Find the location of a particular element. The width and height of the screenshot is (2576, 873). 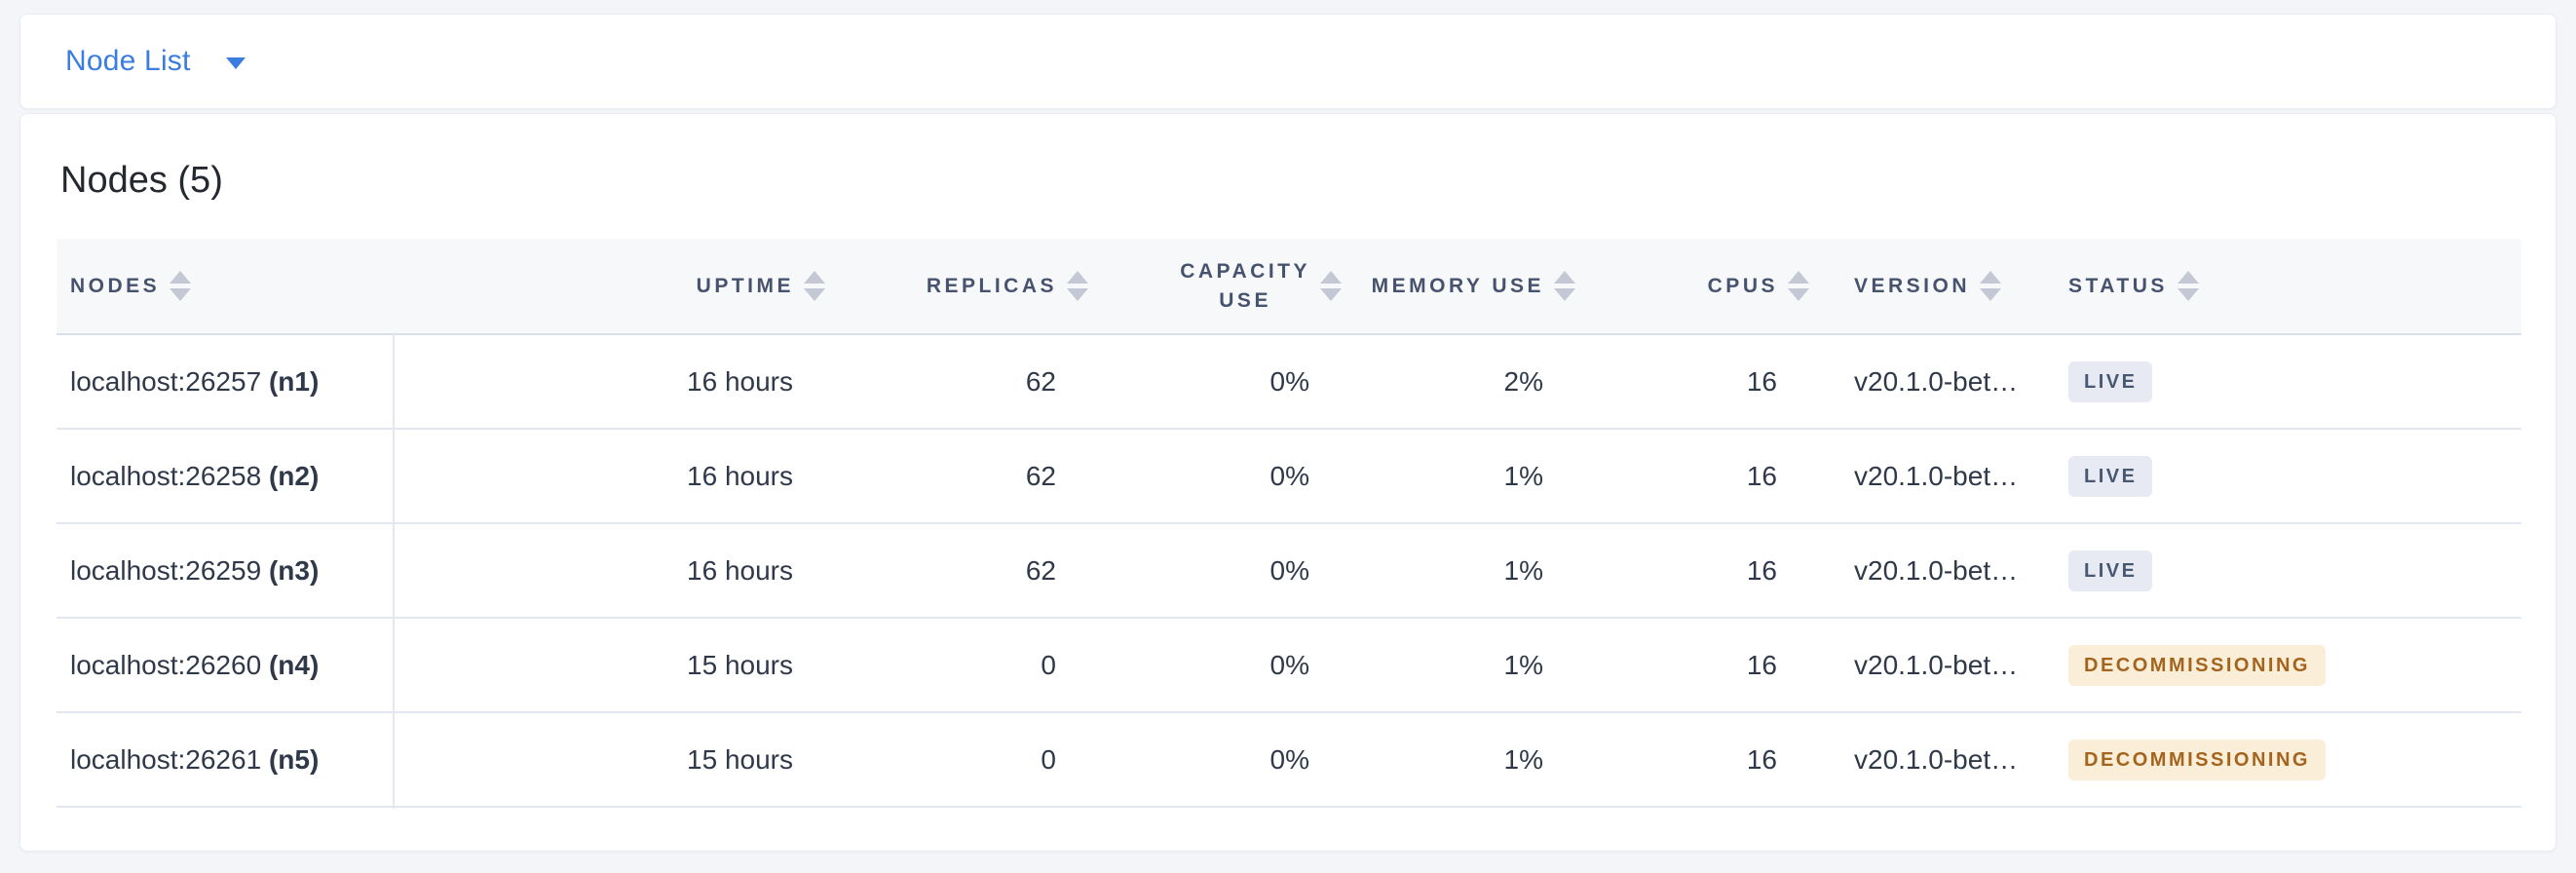

node-address: localhost:26257 is located at coordinates (169, 381).